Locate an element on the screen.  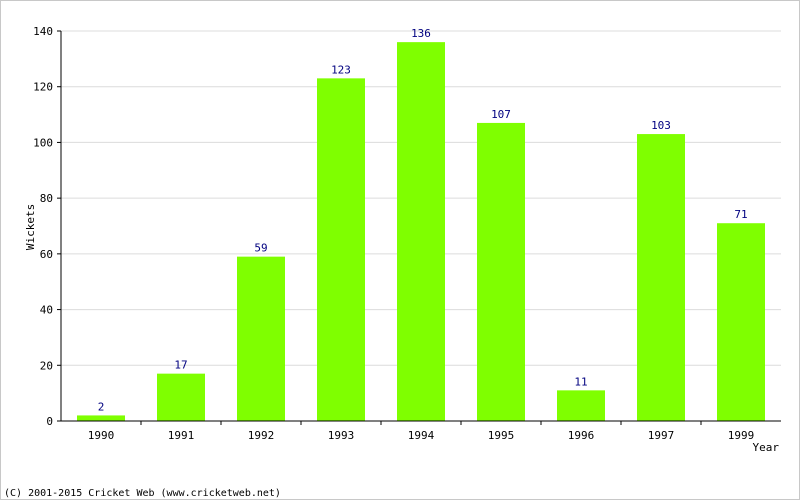
y-tick-label: 20 is located at coordinates (46, 365).